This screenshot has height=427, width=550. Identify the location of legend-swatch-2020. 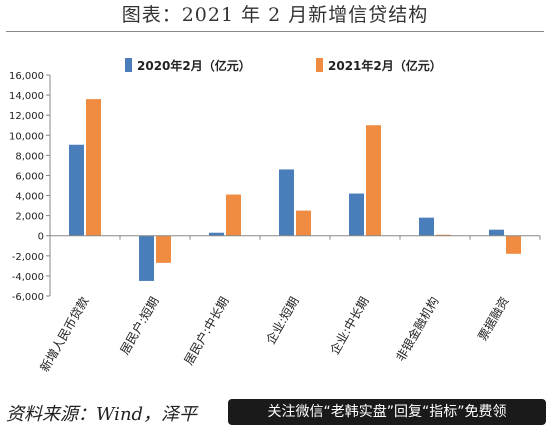
(128, 65).